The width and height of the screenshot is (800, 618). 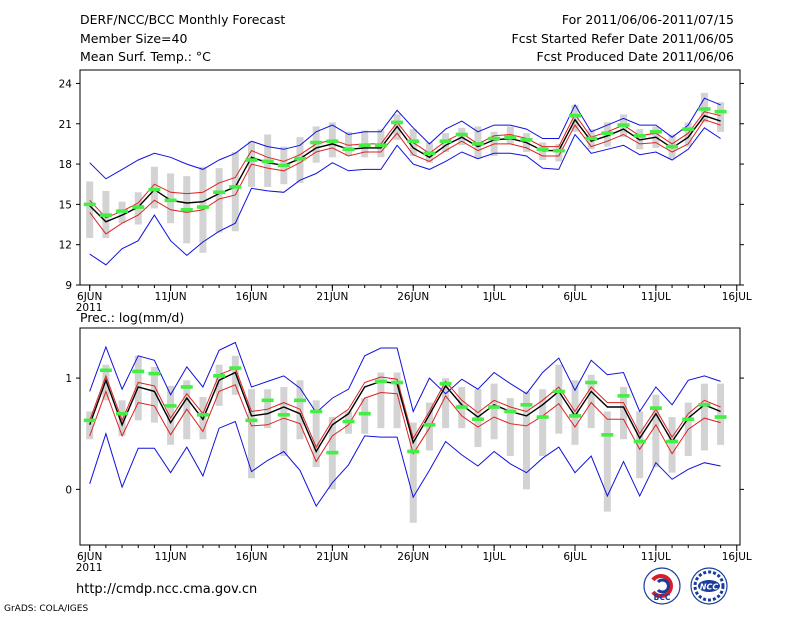 What do you see at coordinates (89, 568) in the screenshot?
I see `prec-year-label: 2011` at bounding box center [89, 568].